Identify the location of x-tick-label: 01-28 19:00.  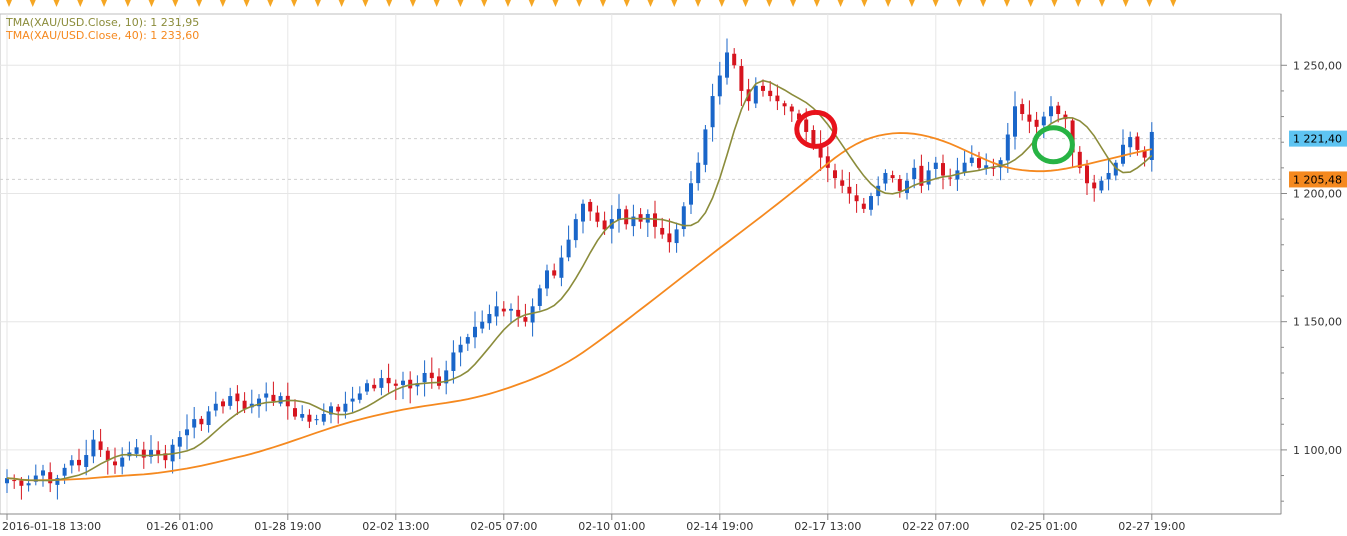
(287, 526).